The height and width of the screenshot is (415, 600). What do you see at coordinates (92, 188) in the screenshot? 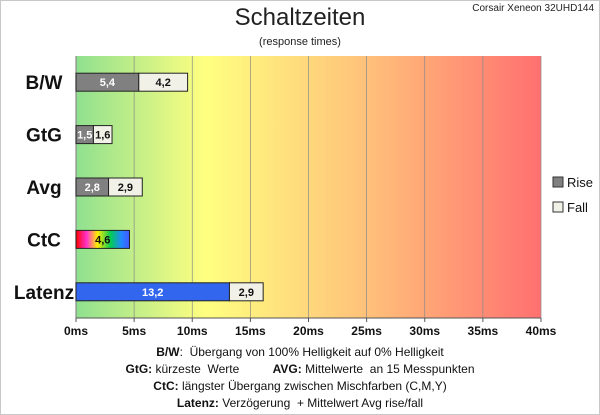
I see `bar-rise-label: 2,8` at bounding box center [92, 188].